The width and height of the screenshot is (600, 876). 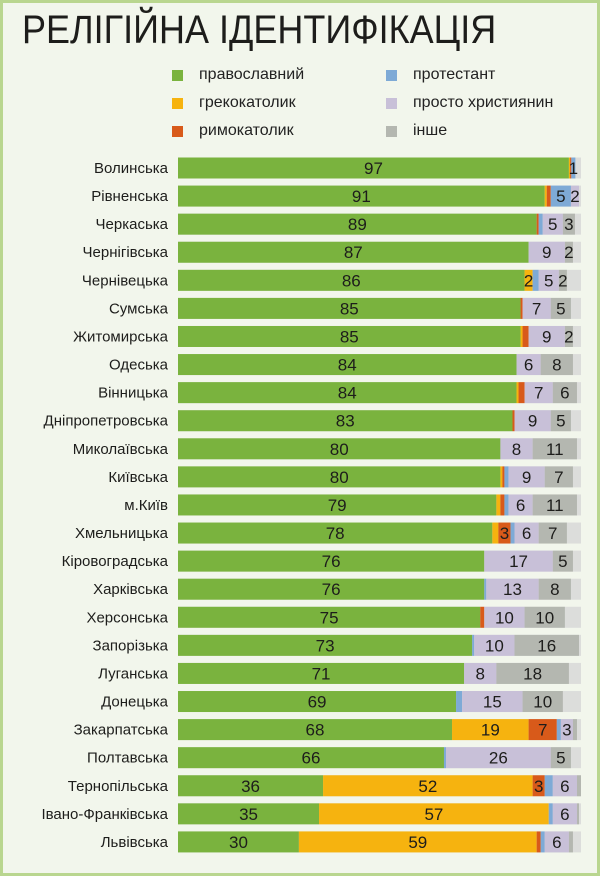 I want to click on legend-label: грекокатолик, so click(x=247, y=102).